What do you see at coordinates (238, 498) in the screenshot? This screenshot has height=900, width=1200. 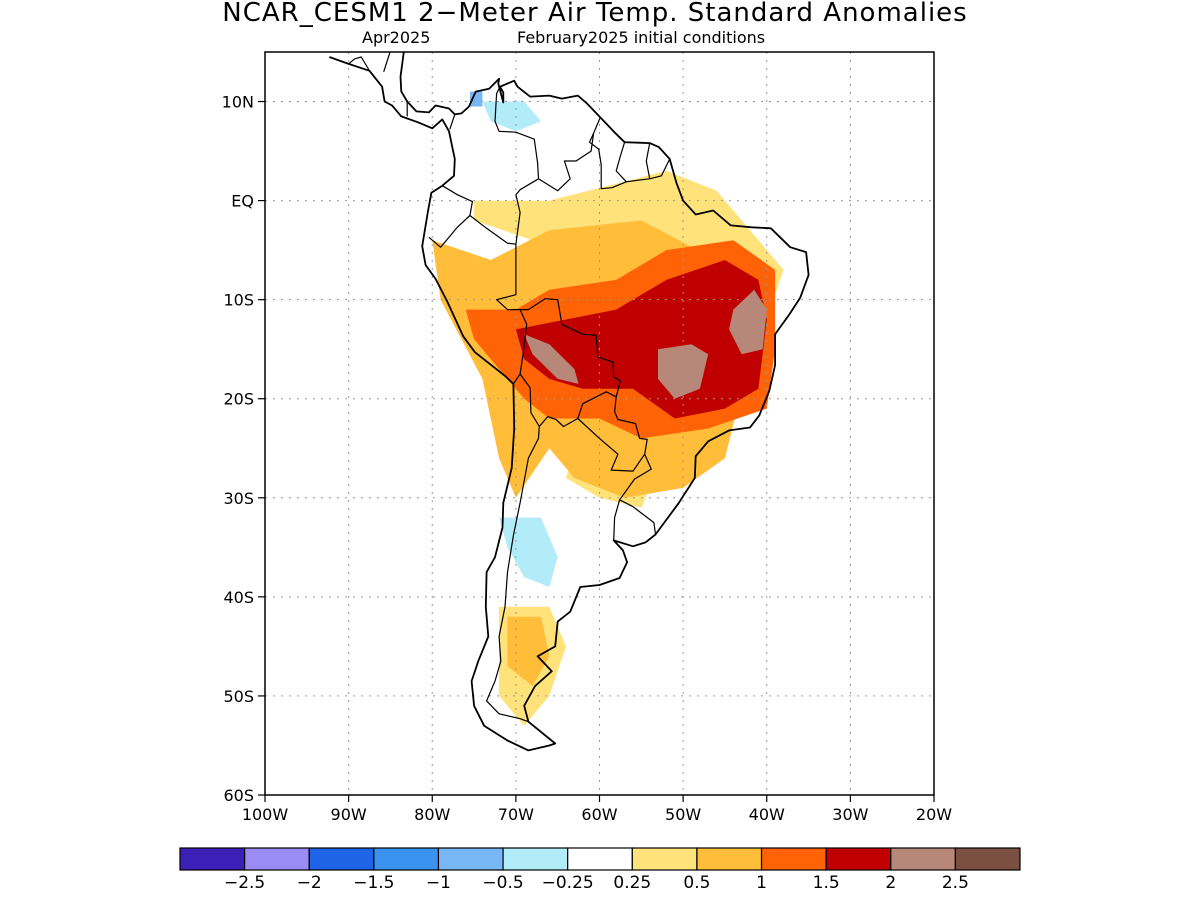 I see `lat-tick-label: 30S` at bounding box center [238, 498].